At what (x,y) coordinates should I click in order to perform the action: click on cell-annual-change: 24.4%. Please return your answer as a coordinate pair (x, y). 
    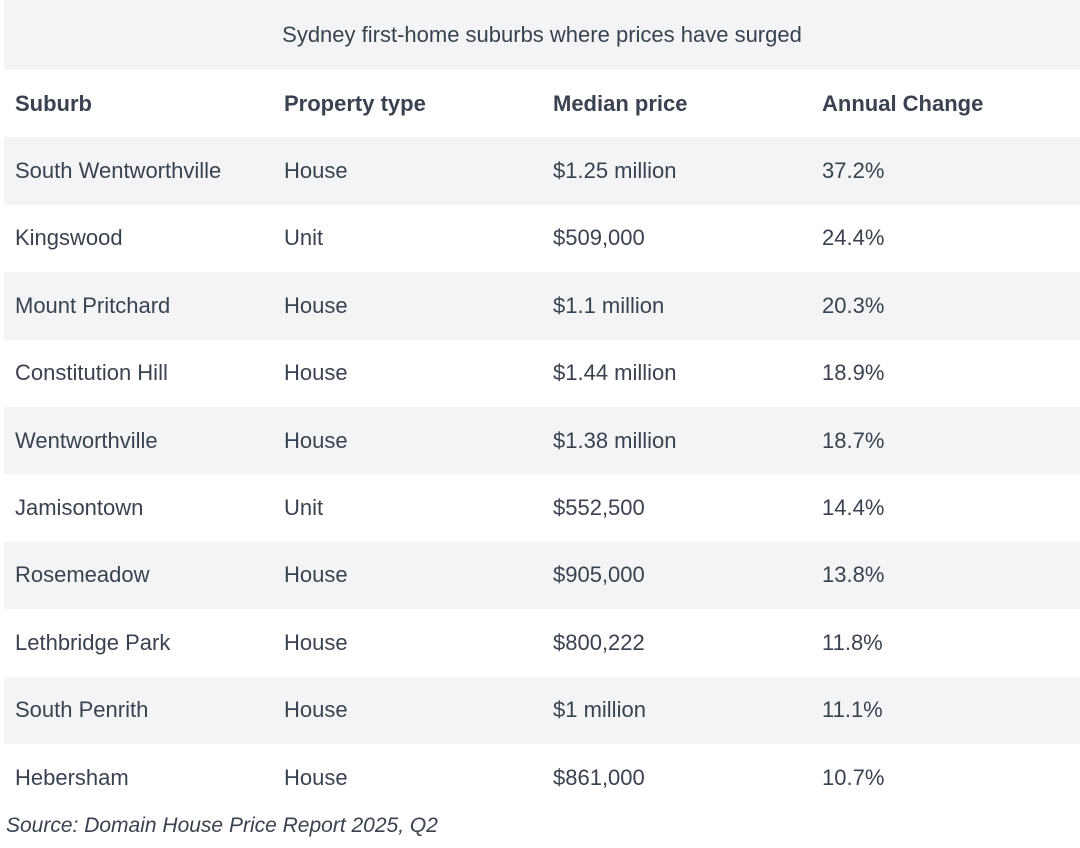
    Looking at the image, I should click on (853, 238).